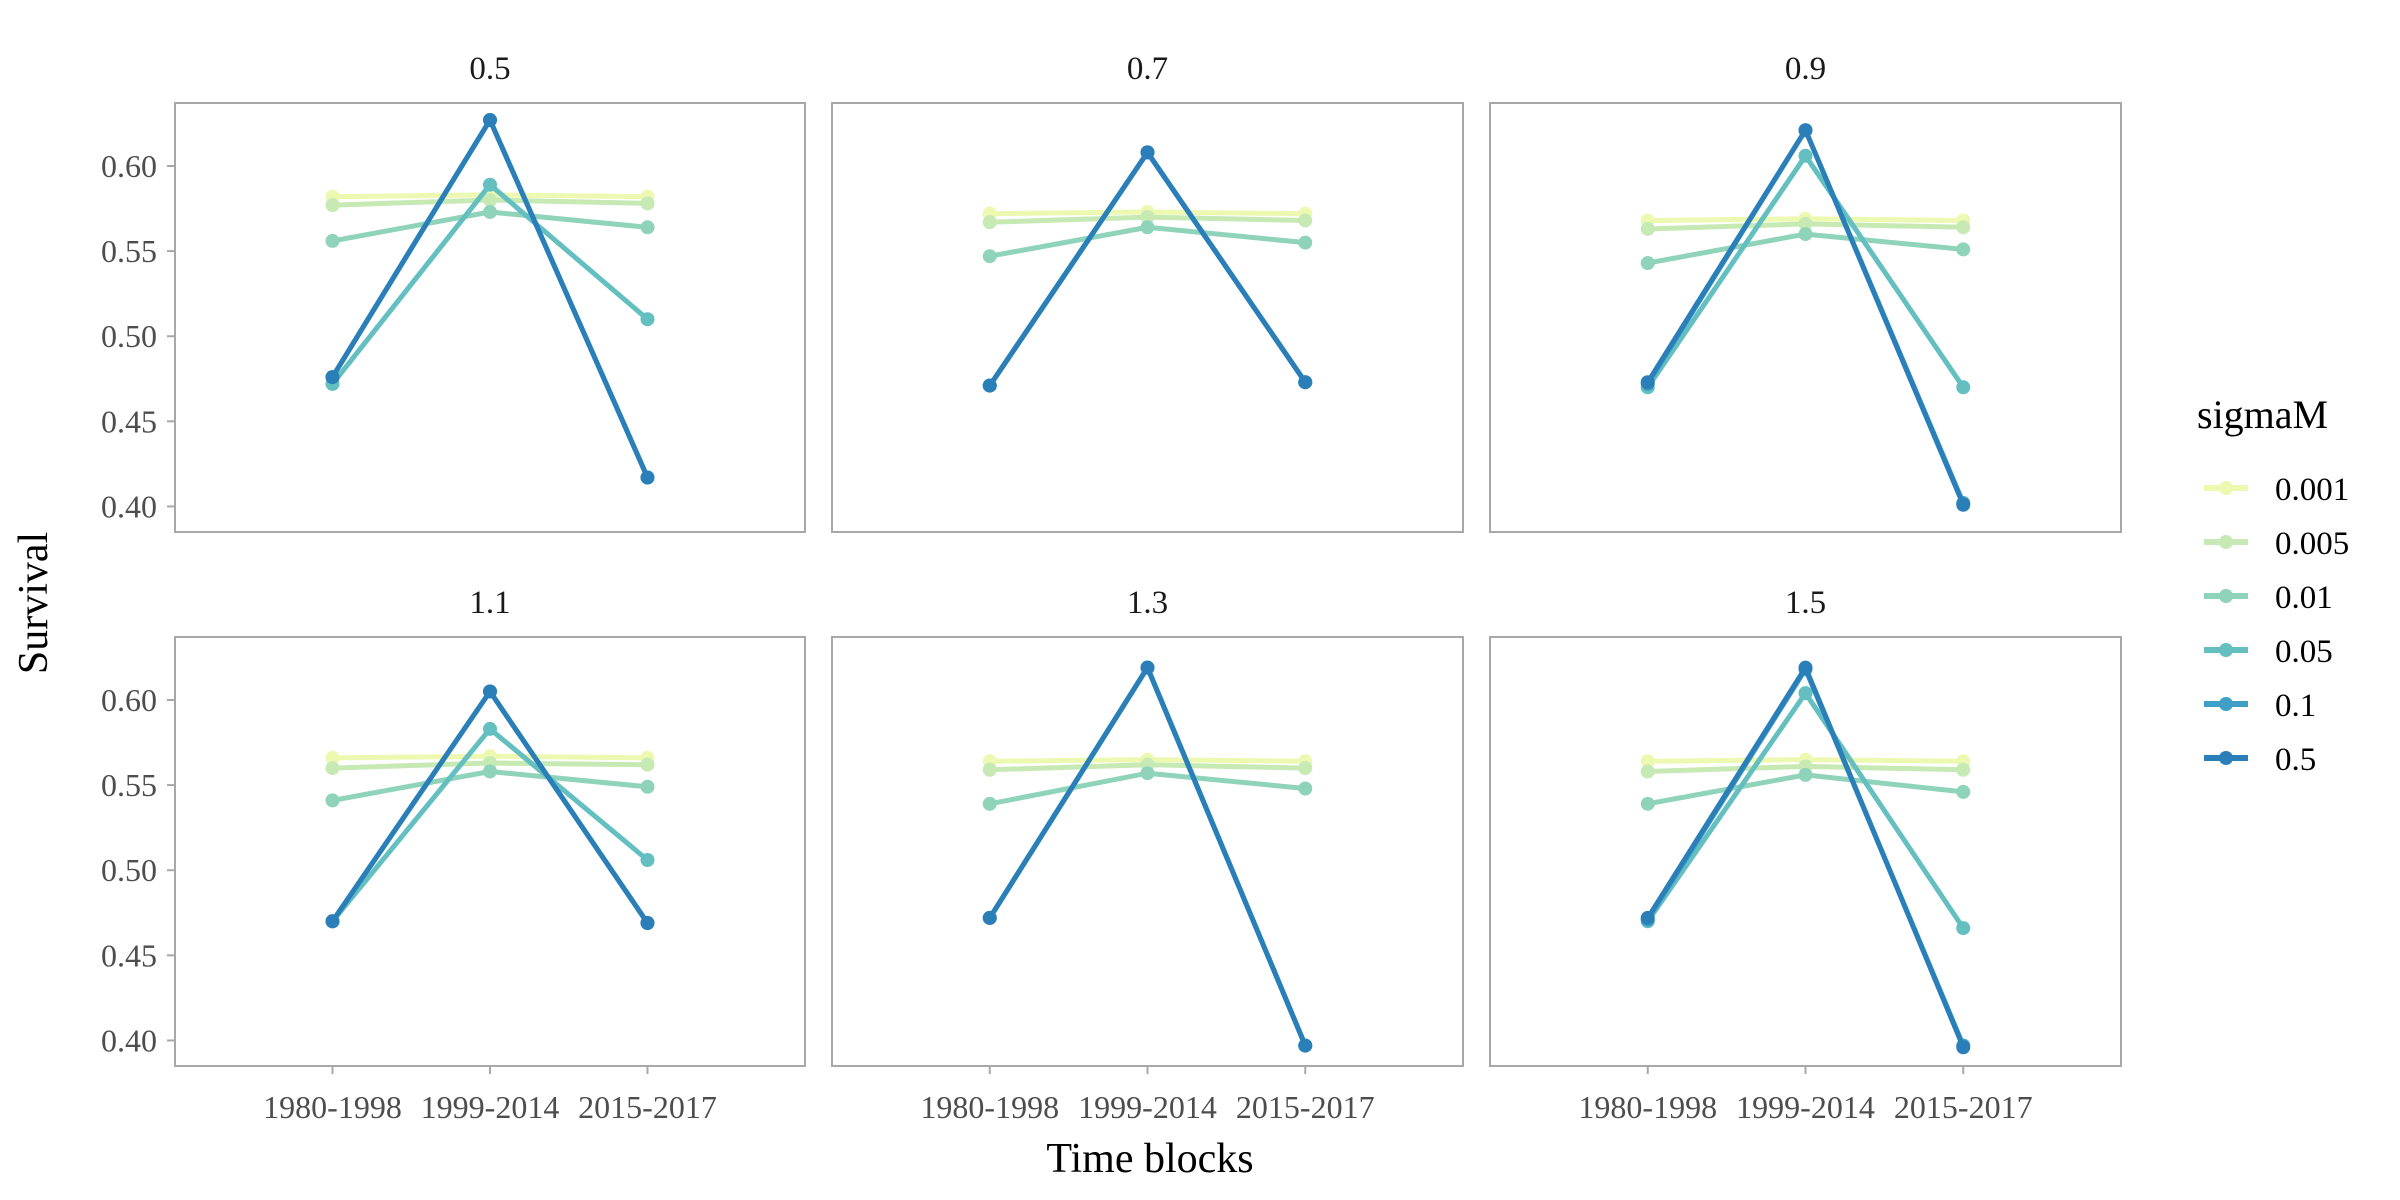 The image size is (2400, 1200). I want to click on facet-title: 0.9, so click(1805, 69).